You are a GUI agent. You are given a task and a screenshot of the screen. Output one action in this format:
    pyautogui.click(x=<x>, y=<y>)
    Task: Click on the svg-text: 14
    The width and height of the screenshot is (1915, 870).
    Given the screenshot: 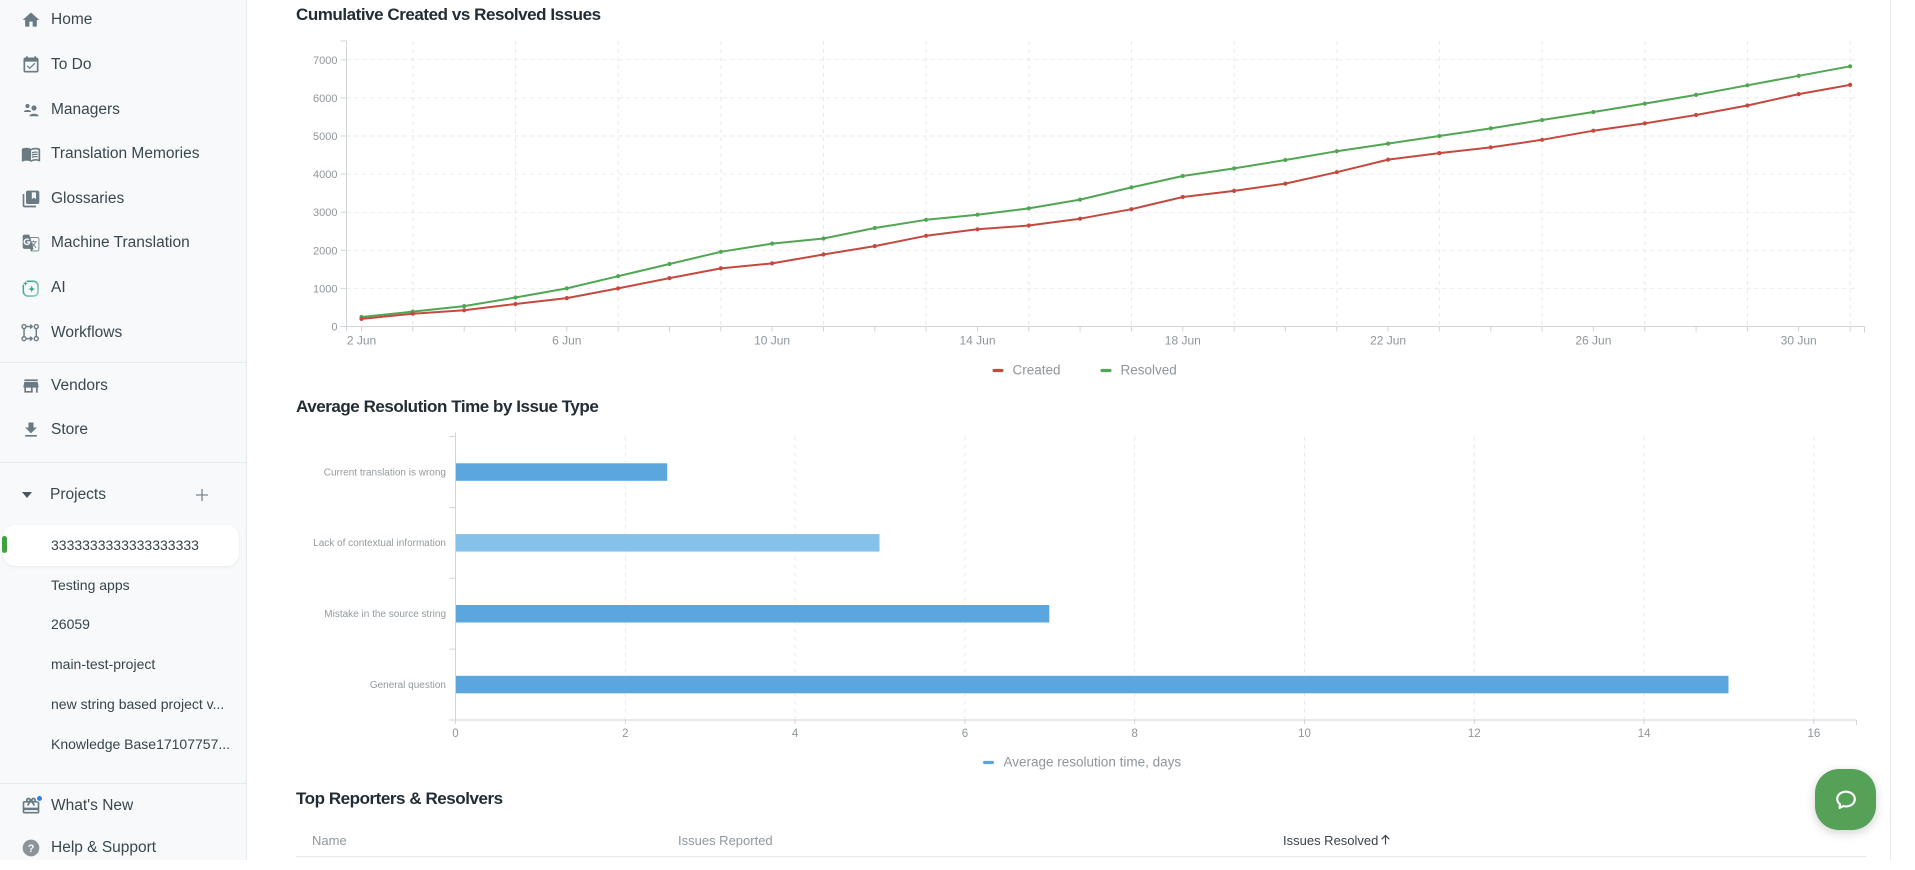 What is the action you would take?
    pyautogui.click(x=1644, y=734)
    